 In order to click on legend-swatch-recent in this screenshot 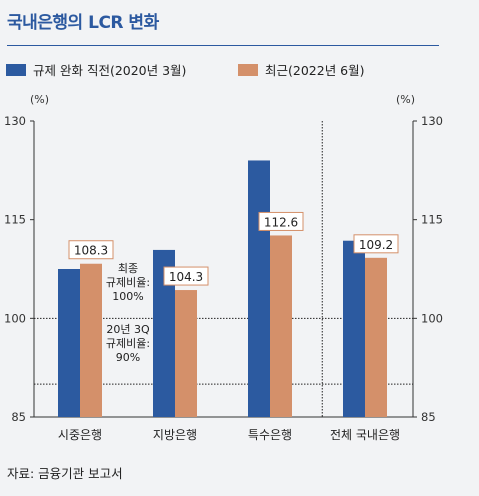, I will do `click(248, 69)`.